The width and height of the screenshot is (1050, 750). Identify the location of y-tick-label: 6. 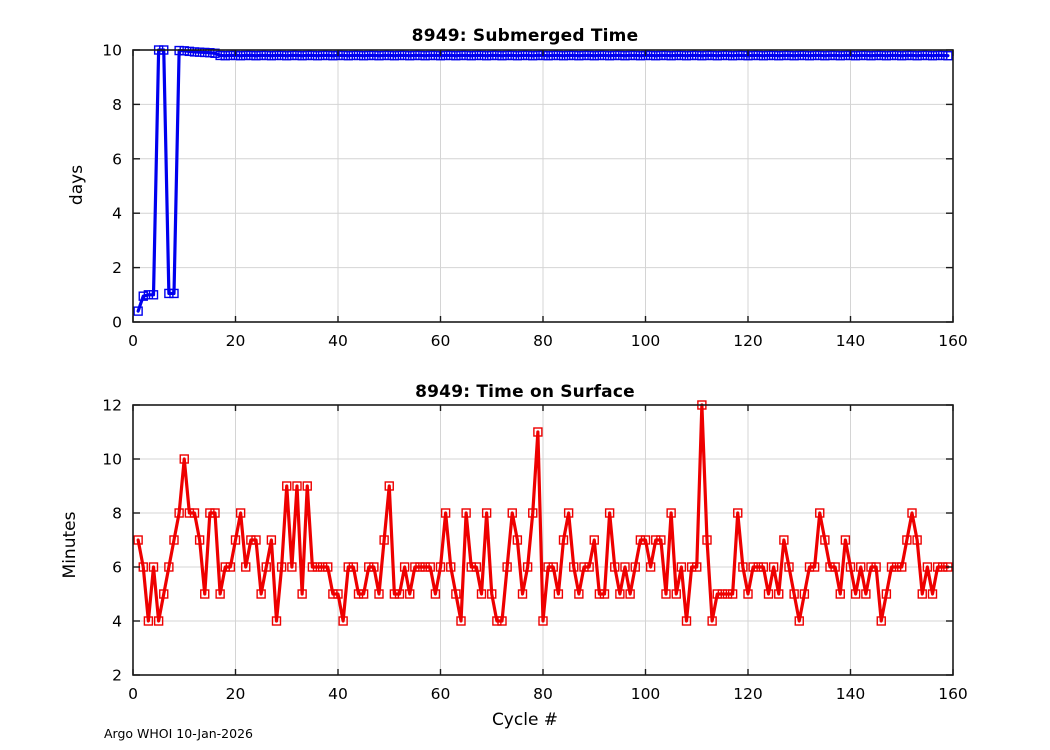
(117, 568).